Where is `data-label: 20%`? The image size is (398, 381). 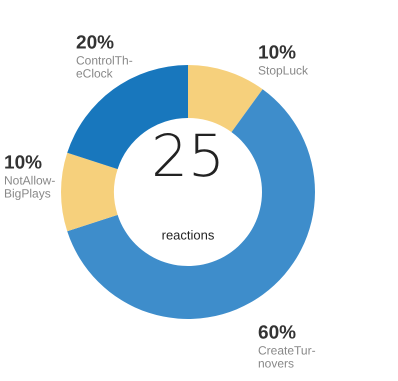
data-label: 20% is located at coordinates (95, 43).